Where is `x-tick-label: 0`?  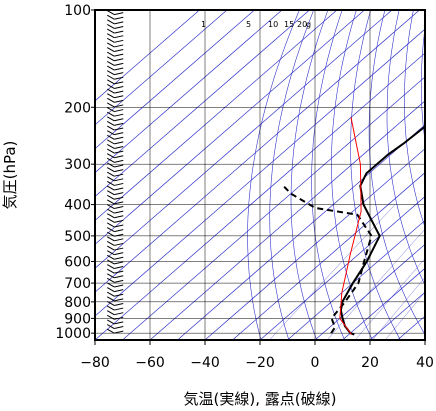 x-tick-label: 0 is located at coordinates (315, 363).